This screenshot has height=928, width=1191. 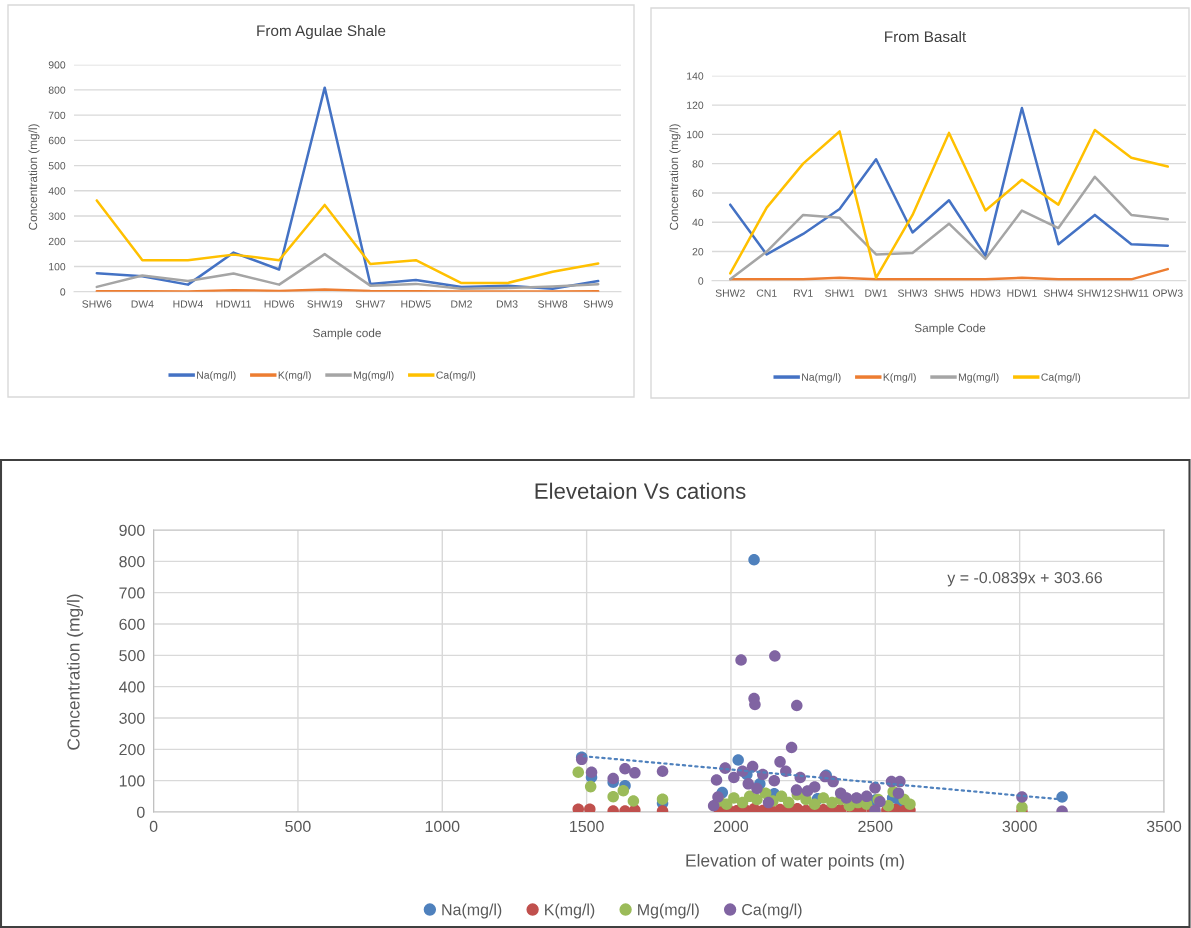 I want to click on y-tick-label: 40, so click(x=698, y=222).